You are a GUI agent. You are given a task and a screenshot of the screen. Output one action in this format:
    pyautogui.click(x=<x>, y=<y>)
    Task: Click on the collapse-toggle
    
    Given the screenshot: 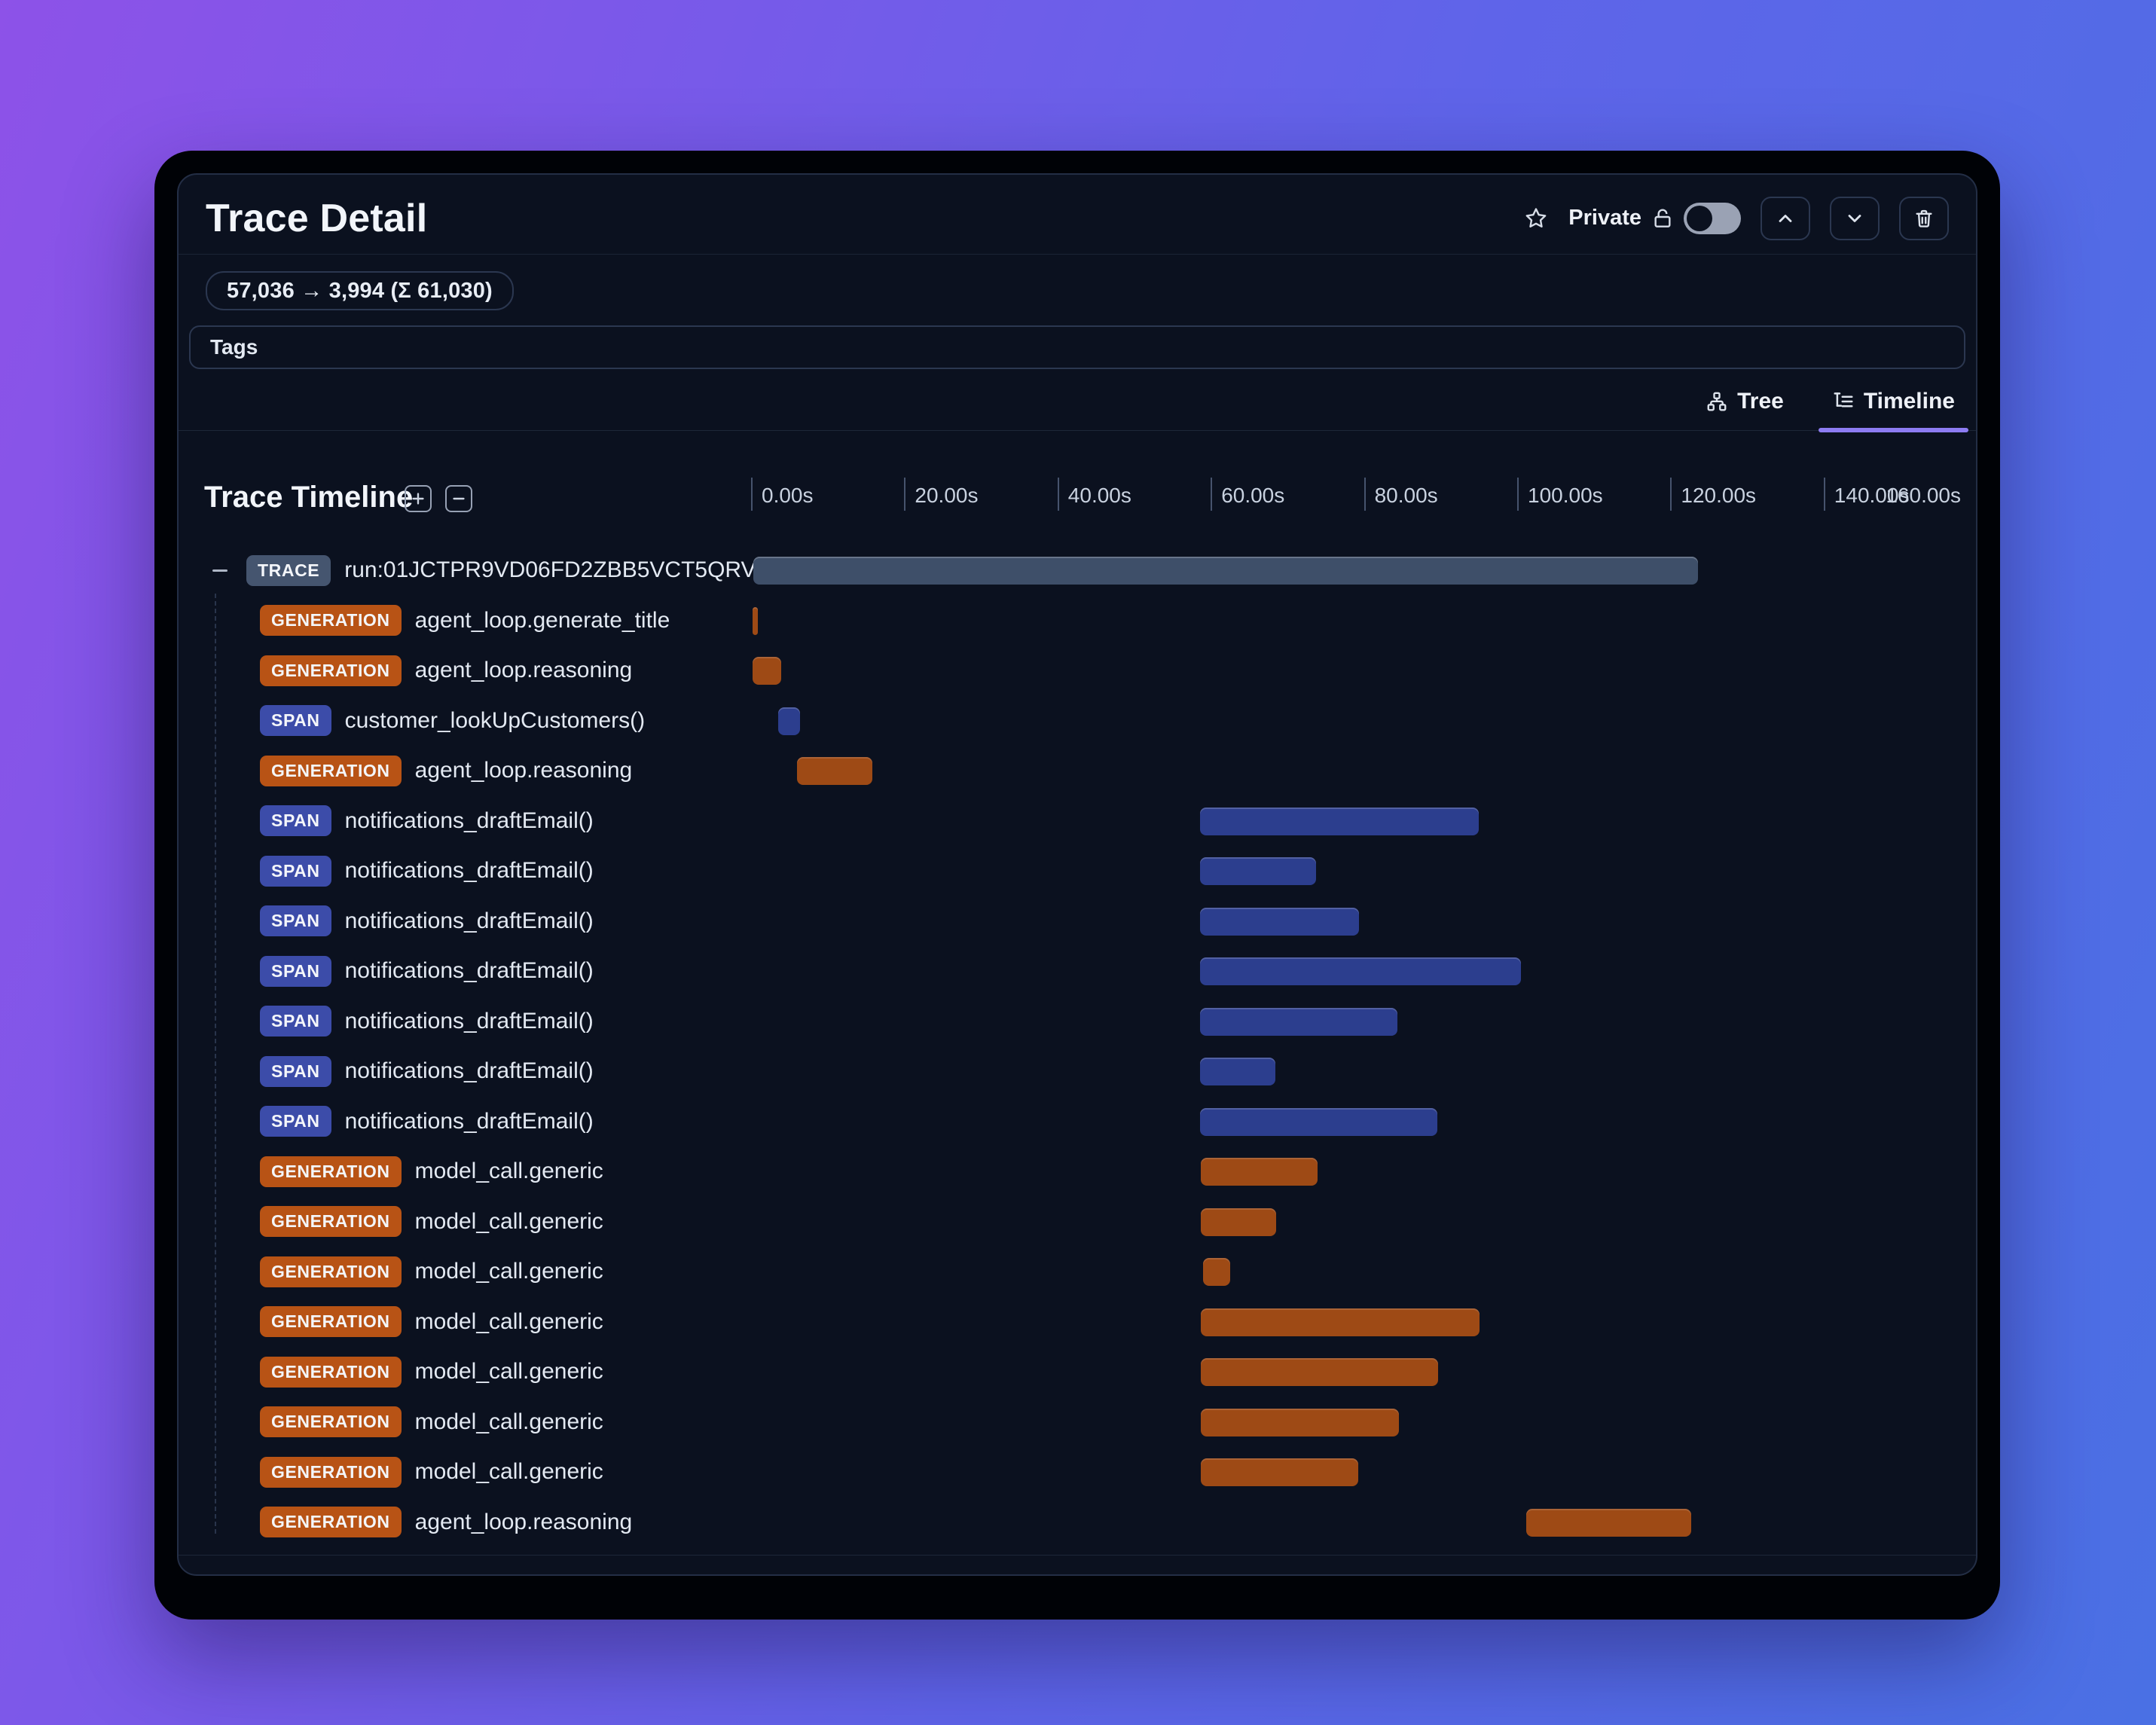 What is the action you would take?
    pyautogui.click(x=220, y=570)
    